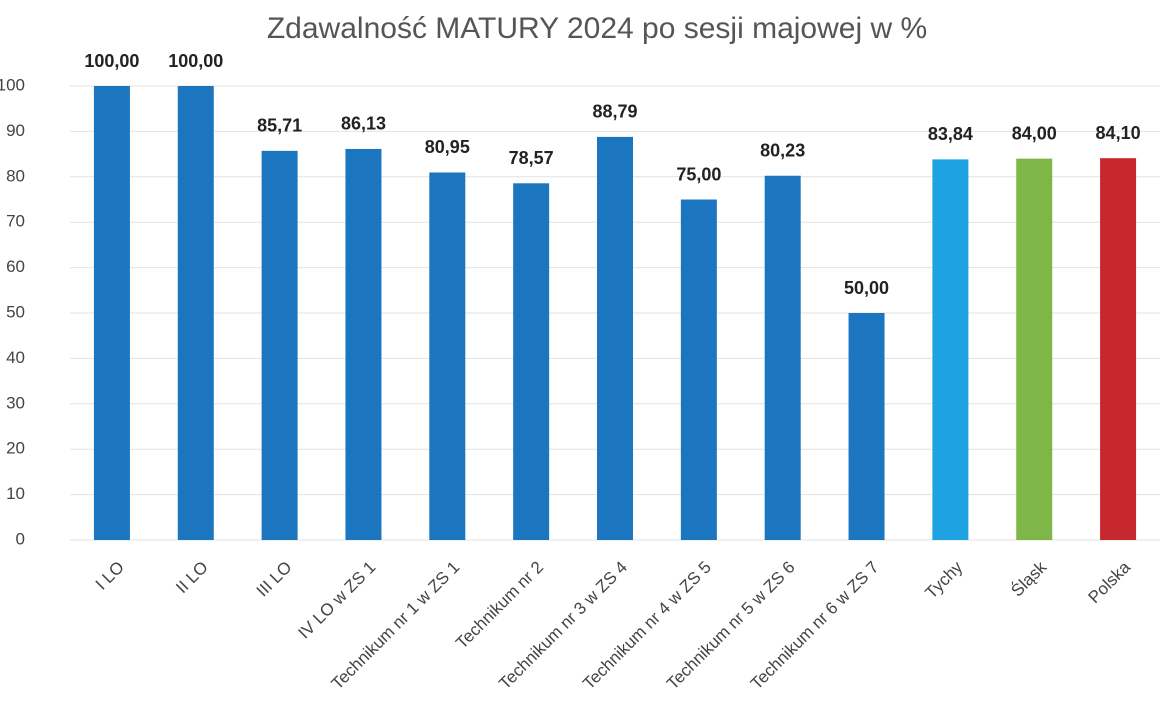 The height and width of the screenshot is (724, 1165). What do you see at coordinates (614, 112) in the screenshot?
I see `value-label: 88,79` at bounding box center [614, 112].